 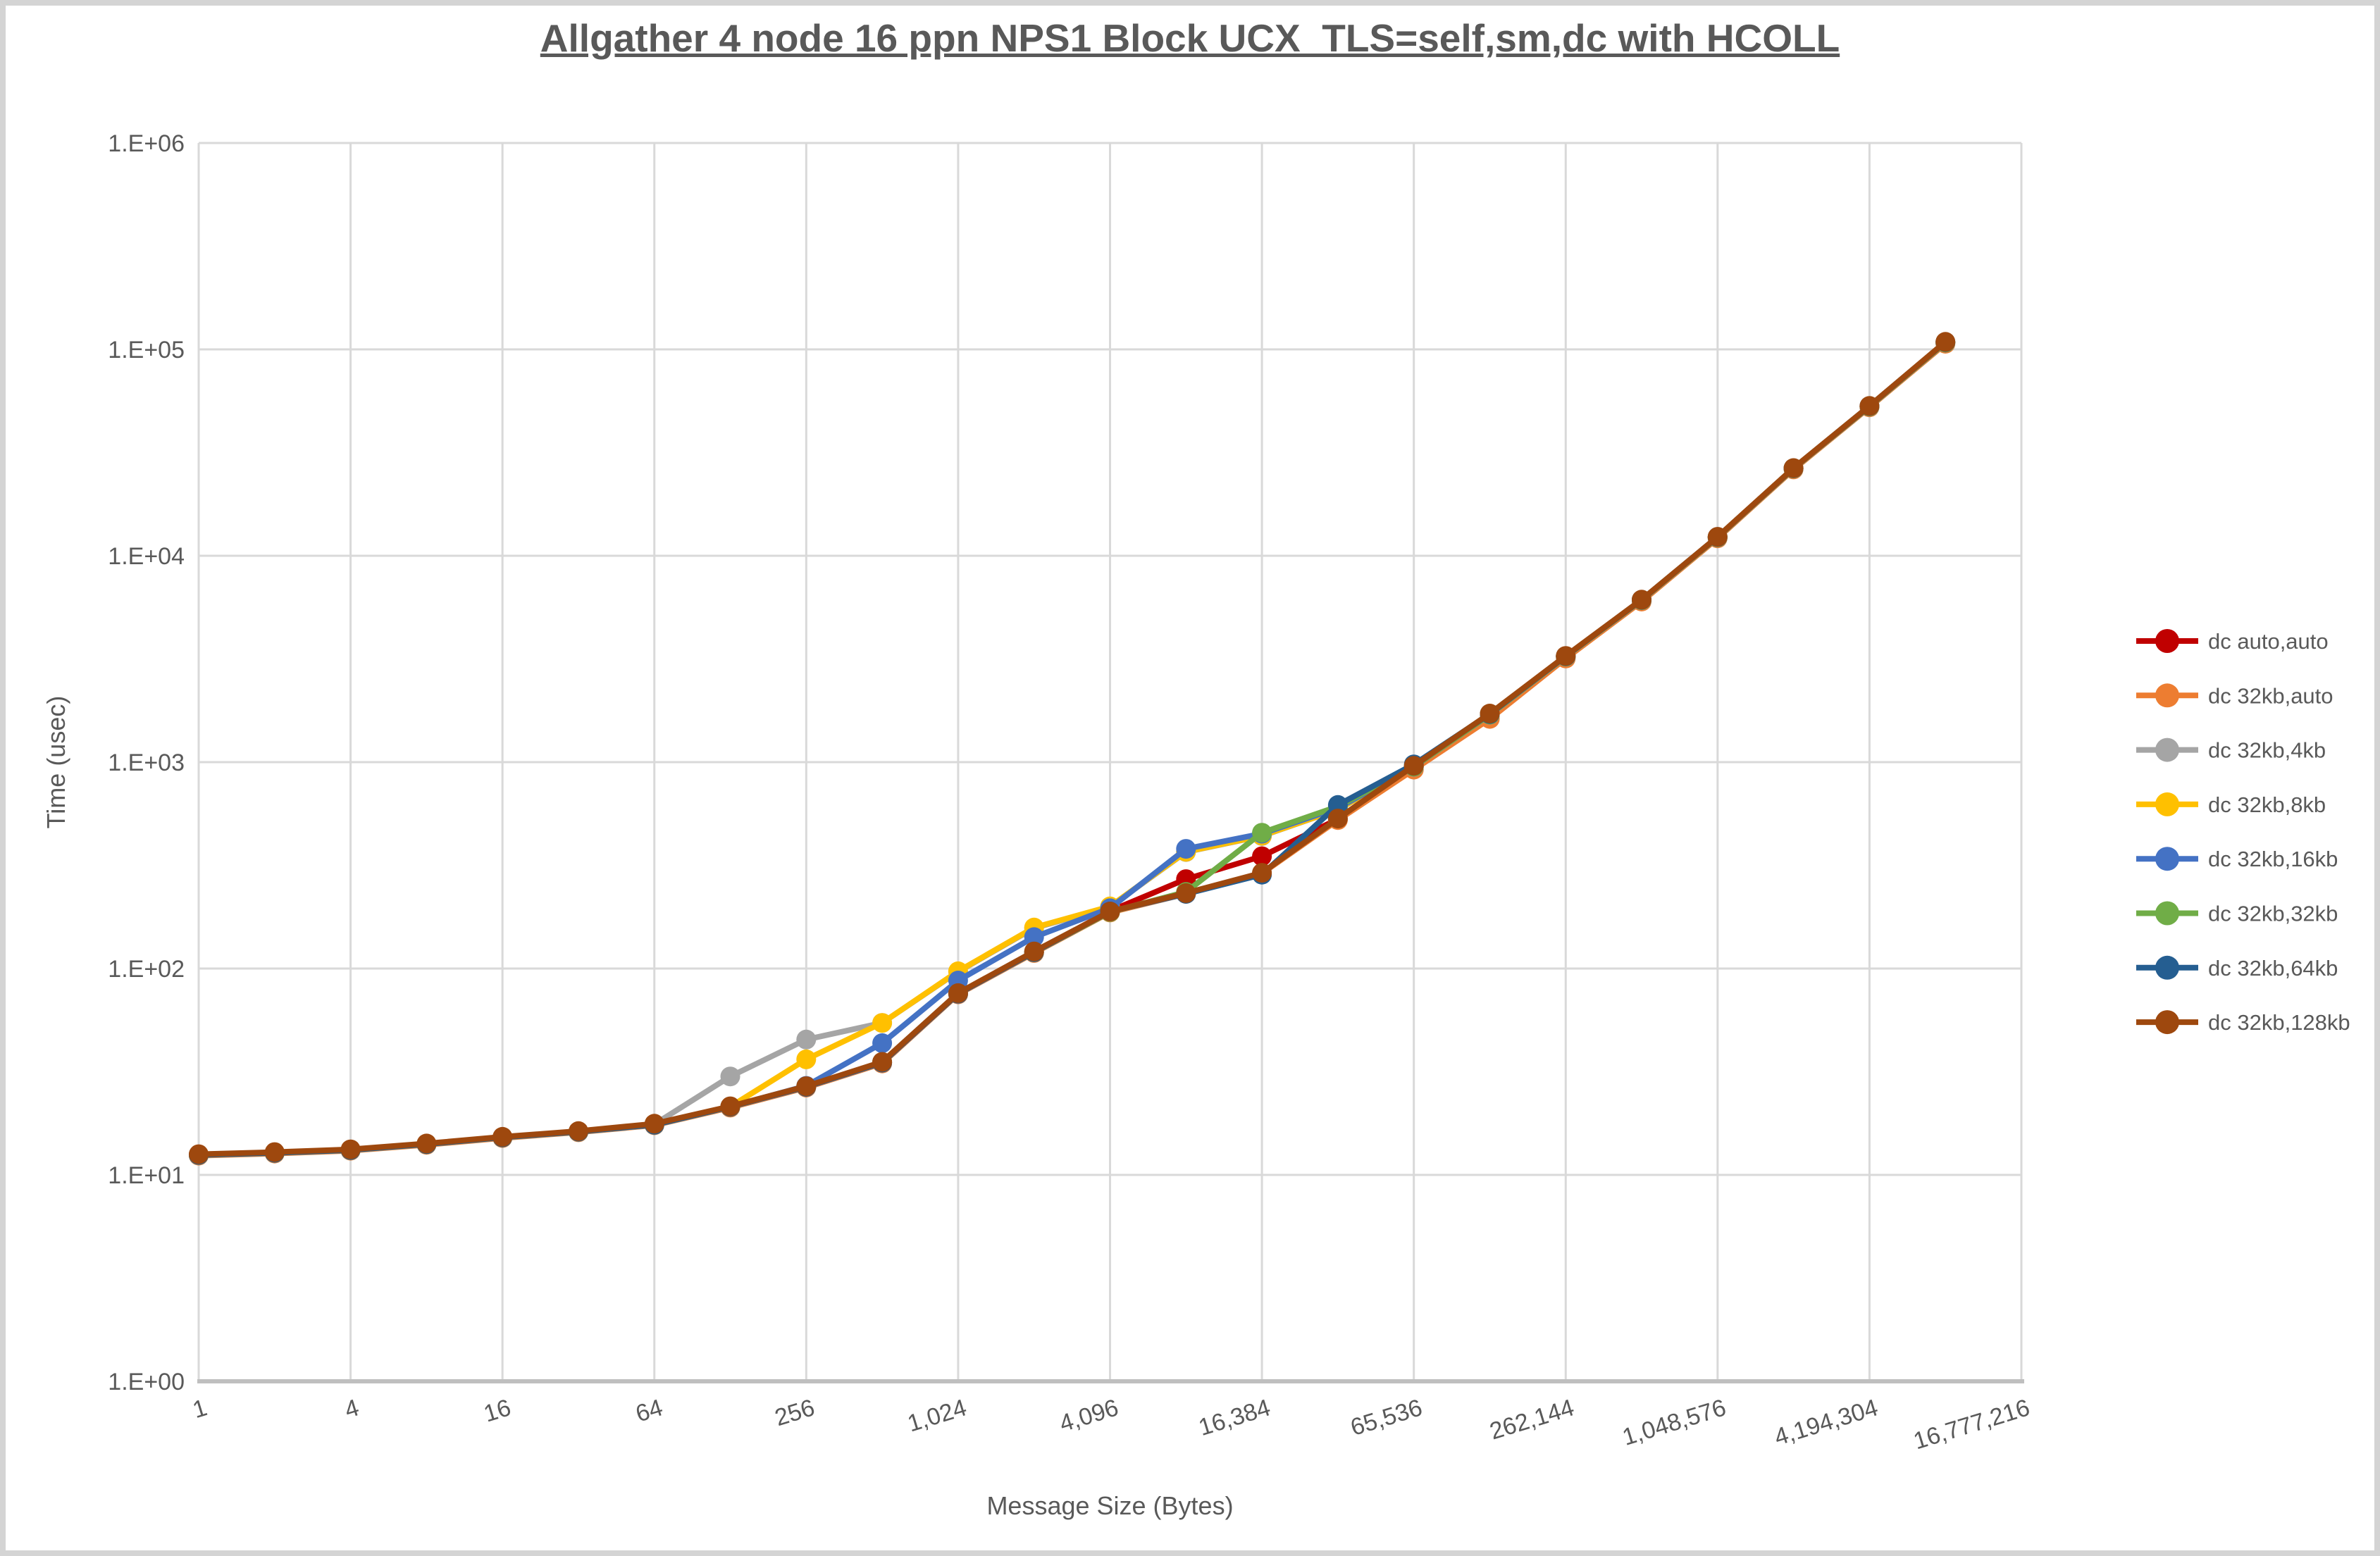 What do you see at coordinates (1532, 1419) in the screenshot?
I see `x-tick-label: 262,144` at bounding box center [1532, 1419].